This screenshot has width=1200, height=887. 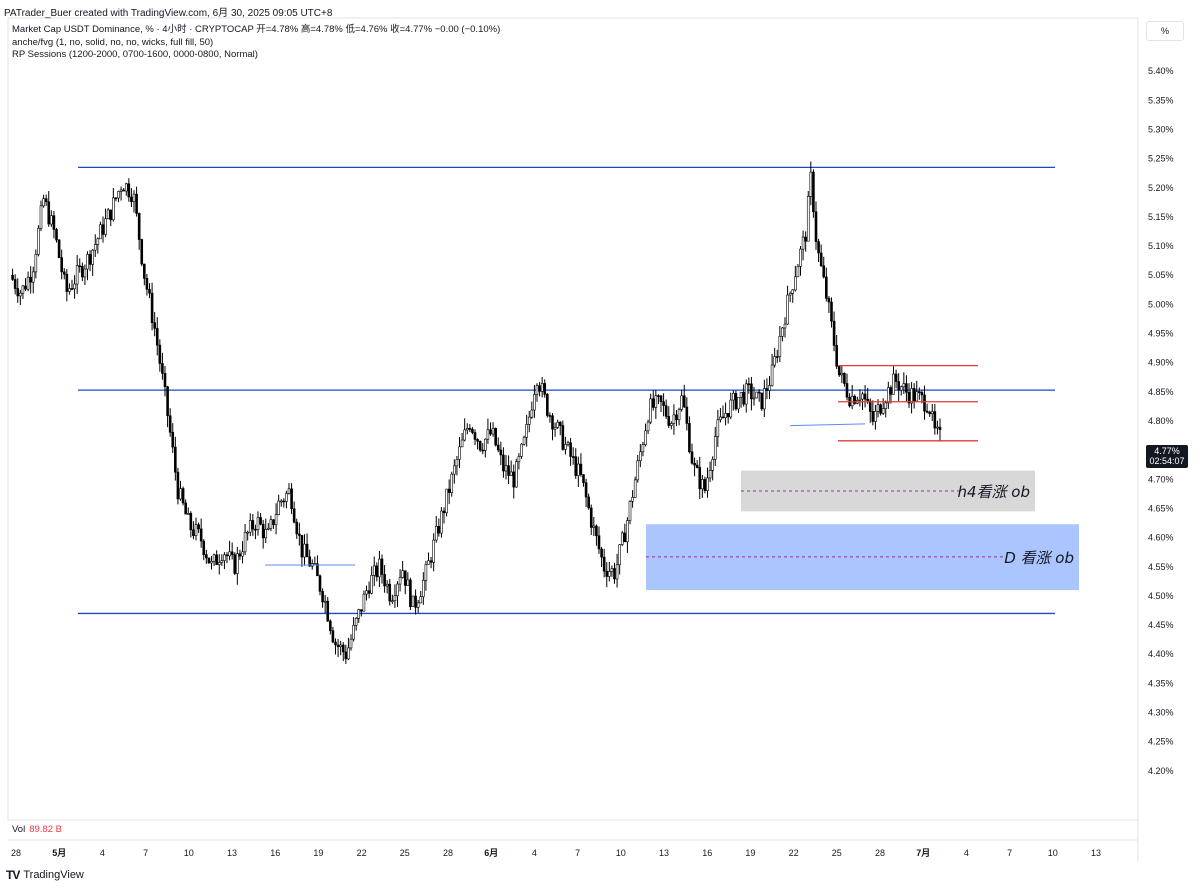 What do you see at coordinates (1165, 31) in the screenshot?
I see `scale-unit-button: %` at bounding box center [1165, 31].